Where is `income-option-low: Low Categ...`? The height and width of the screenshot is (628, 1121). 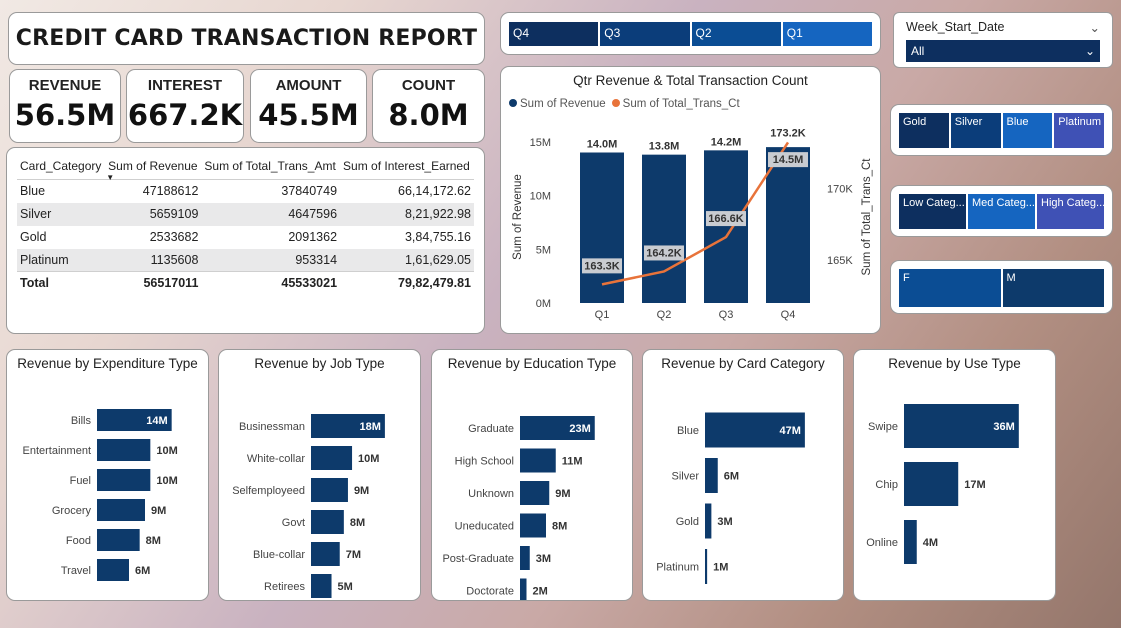
income-option-low: Low Categ... is located at coordinates (932, 211).